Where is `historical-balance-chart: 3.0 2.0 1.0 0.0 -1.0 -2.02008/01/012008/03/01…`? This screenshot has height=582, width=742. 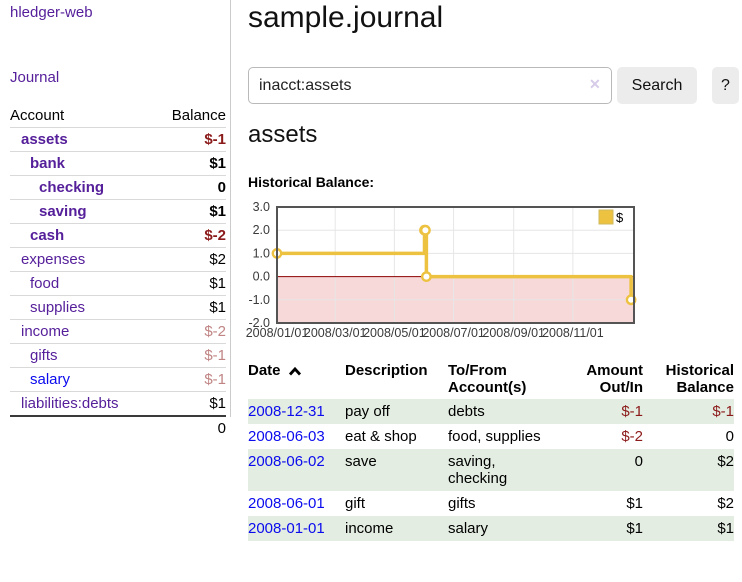
historical-balance-chart: 3.0 2.0 1.0 0.0 -1.0 -2.02008/01/012008/03/01… is located at coordinates (441, 270).